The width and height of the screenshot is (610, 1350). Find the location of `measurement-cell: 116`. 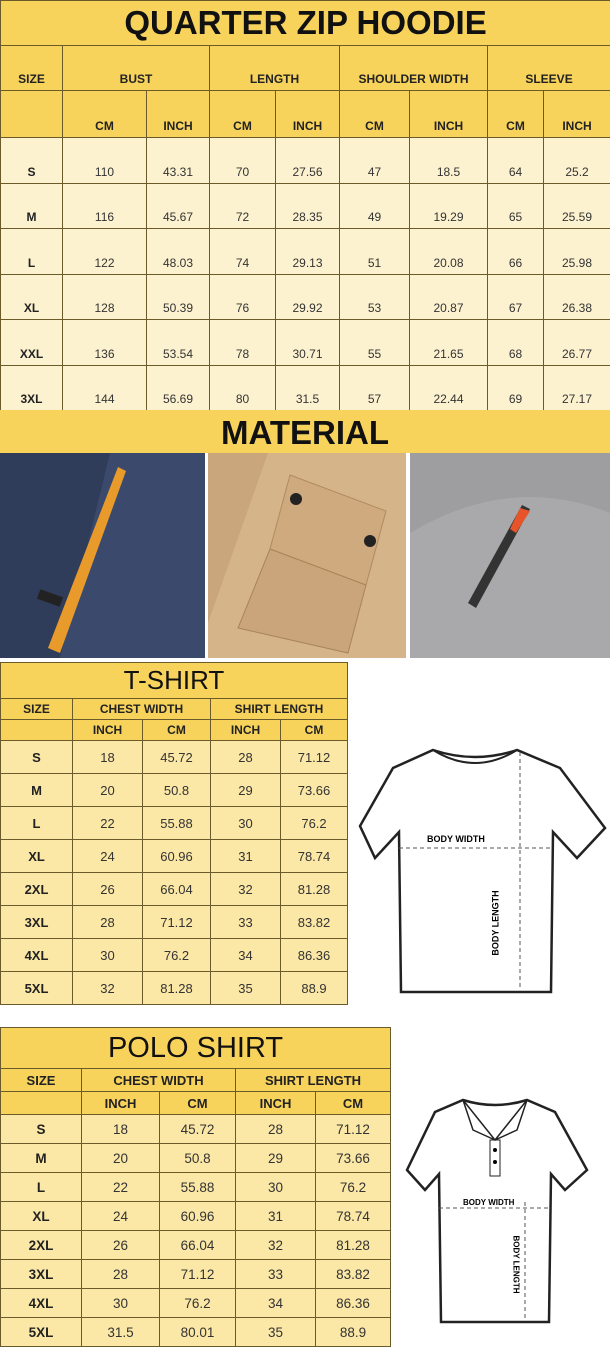

measurement-cell: 116 is located at coordinates (104, 205).